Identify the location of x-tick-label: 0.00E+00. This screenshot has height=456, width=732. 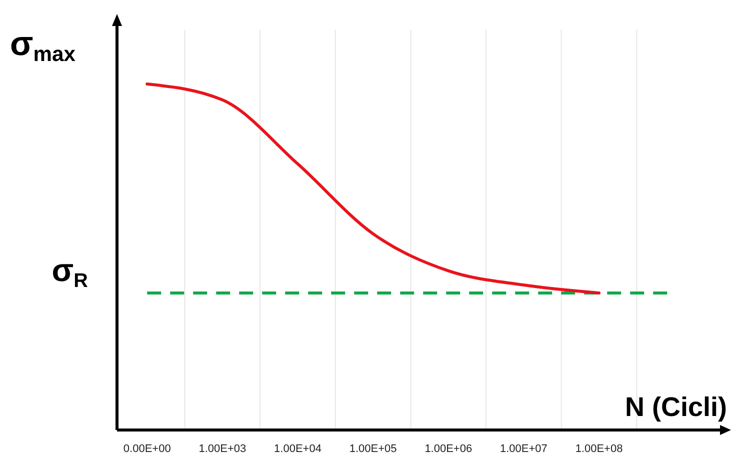
(147, 449).